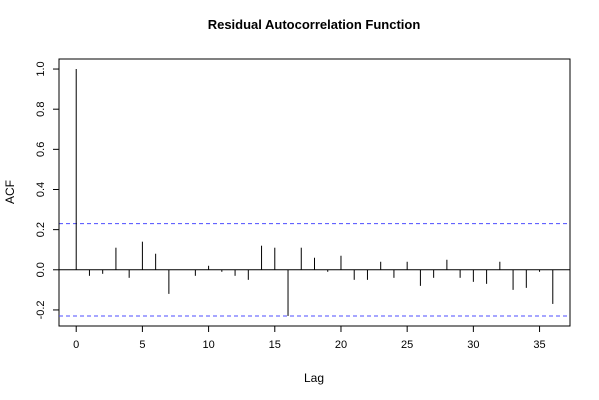  I want to click on y-tick-label: 0.2, so click(41, 229).